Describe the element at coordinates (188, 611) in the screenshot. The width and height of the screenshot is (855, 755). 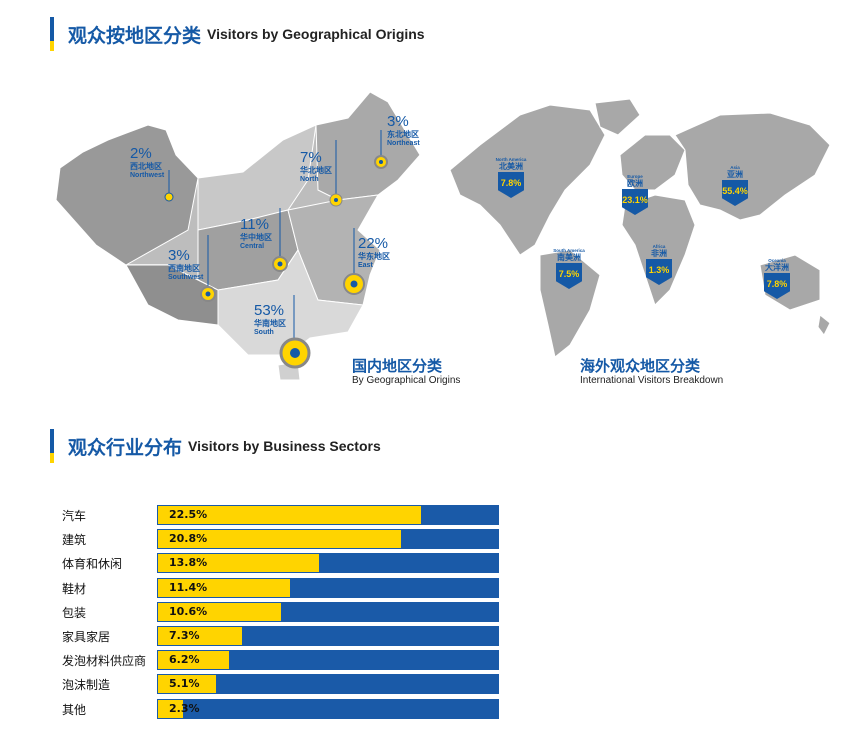
I see `bar-value-label: 10.6%` at that location.